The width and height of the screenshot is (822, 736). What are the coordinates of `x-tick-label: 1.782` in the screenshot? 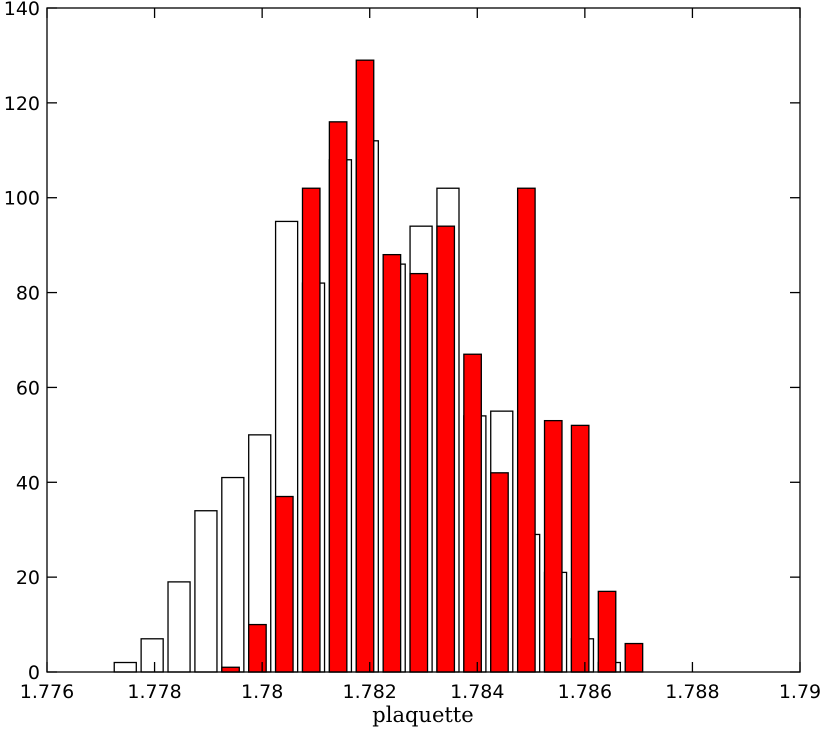 It's located at (370, 692).